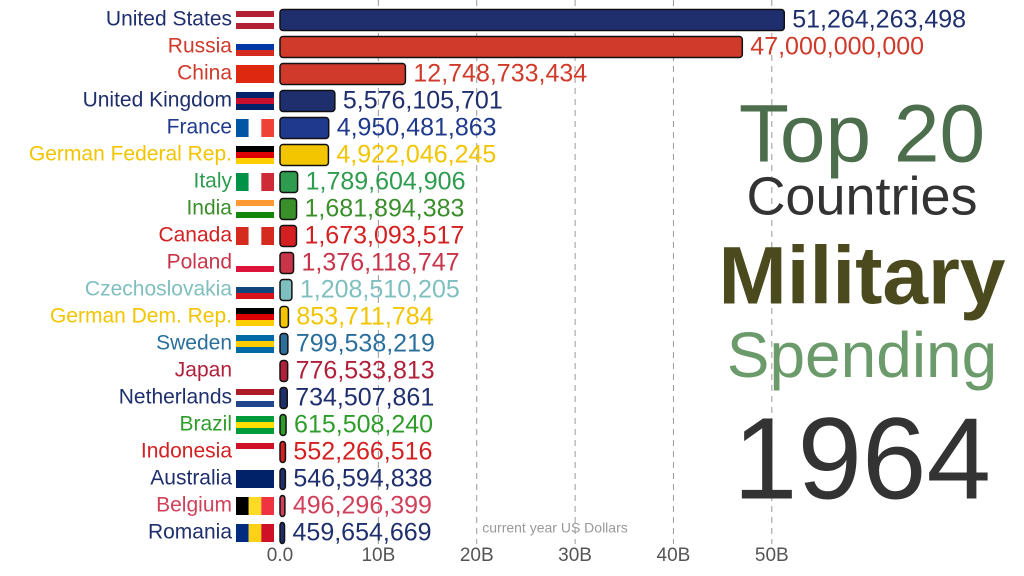 This screenshot has width=1024, height=576. What do you see at coordinates (384, 236) in the screenshot?
I see `value-label: 1,673,093,517` at bounding box center [384, 236].